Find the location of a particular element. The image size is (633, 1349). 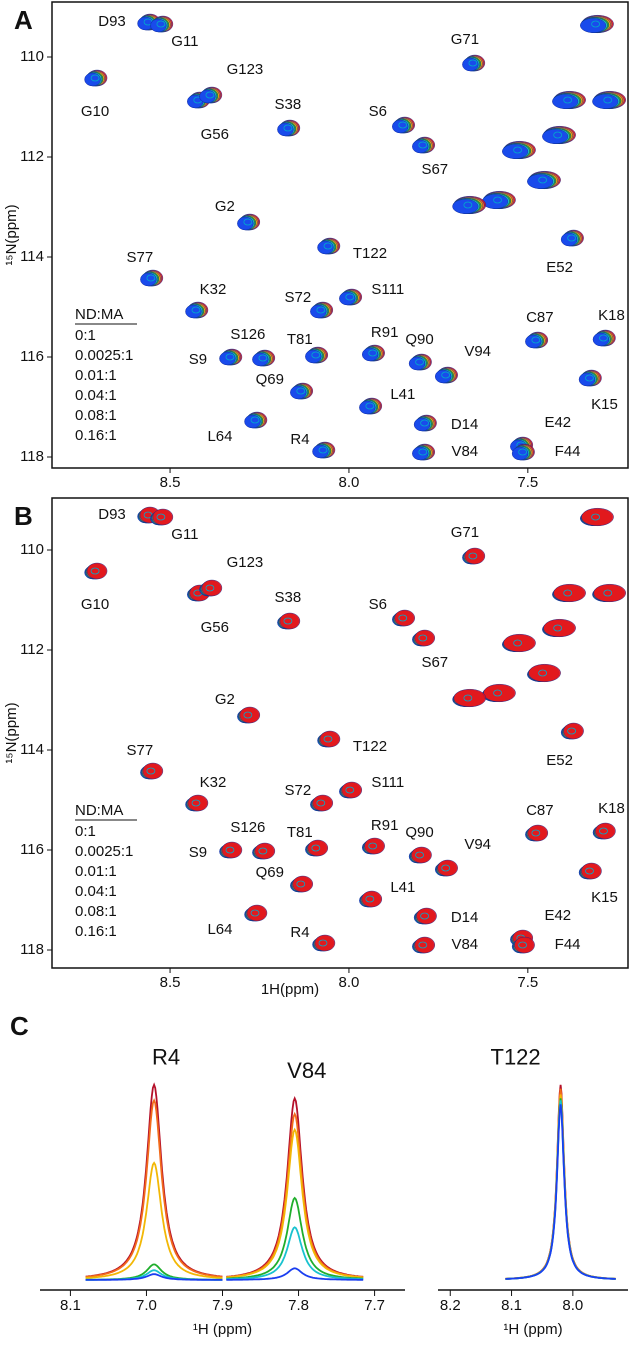

legend-entry: 0.16:1 is located at coordinates (96, 931).